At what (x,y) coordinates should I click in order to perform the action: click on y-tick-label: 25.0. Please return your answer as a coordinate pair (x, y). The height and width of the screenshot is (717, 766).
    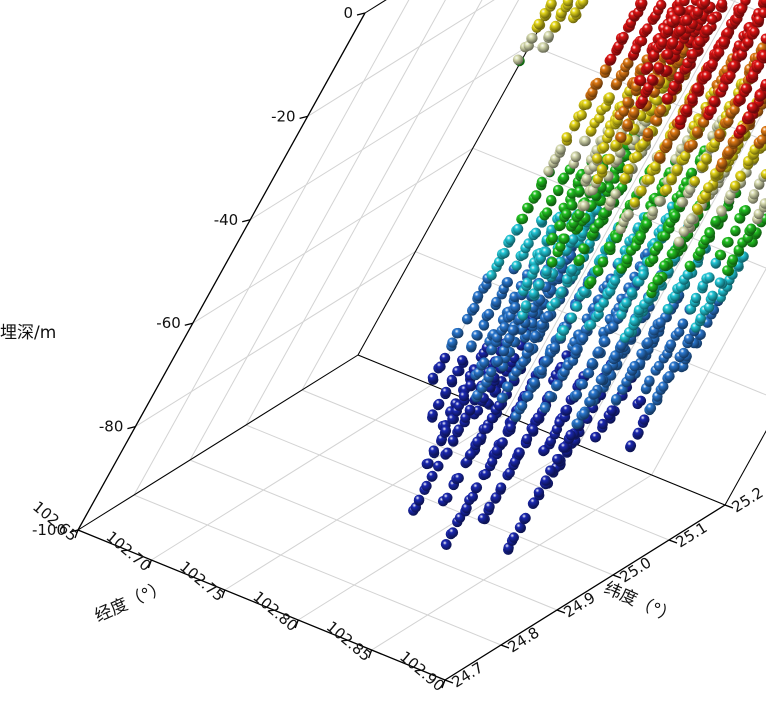
    Looking at the image, I should click on (636, 569).